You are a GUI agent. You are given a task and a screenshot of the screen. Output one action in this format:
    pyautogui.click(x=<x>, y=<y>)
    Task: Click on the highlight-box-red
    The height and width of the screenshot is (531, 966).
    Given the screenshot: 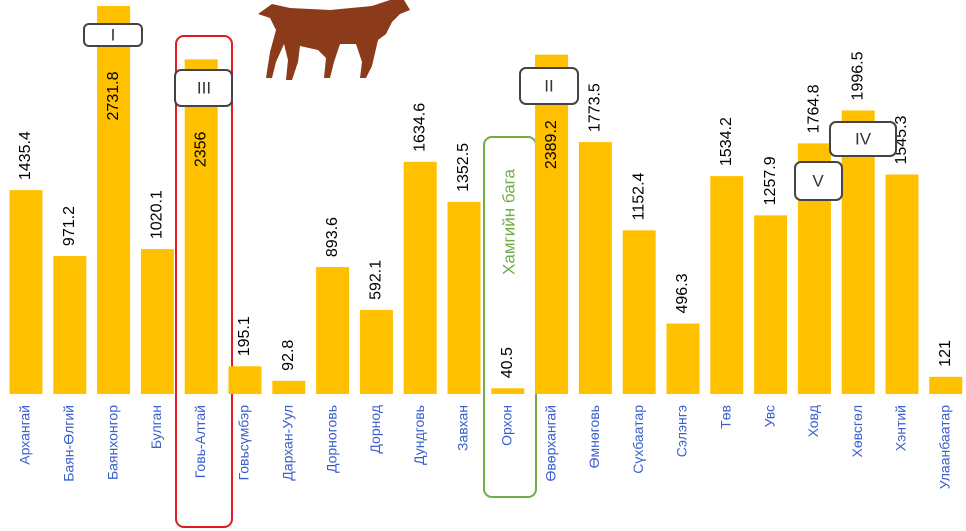 What is the action you would take?
    pyautogui.click(x=204, y=281)
    